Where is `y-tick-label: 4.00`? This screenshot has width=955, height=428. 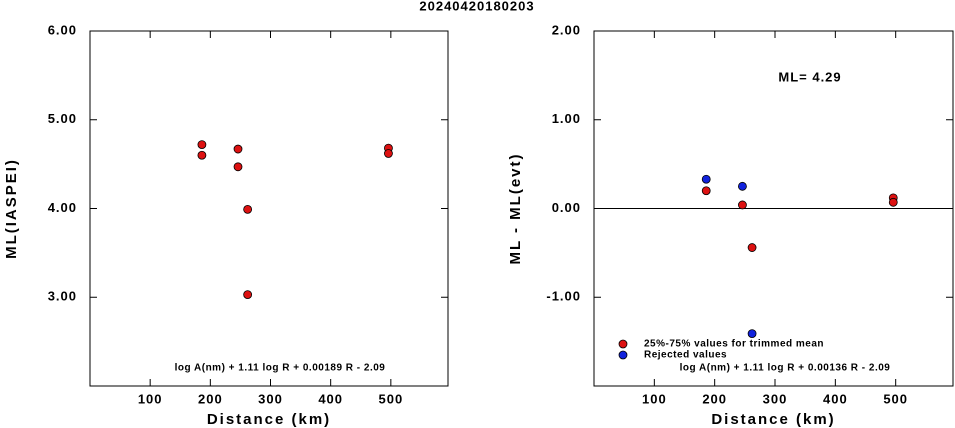 y-tick-label: 4.00 is located at coordinates (62, 207).